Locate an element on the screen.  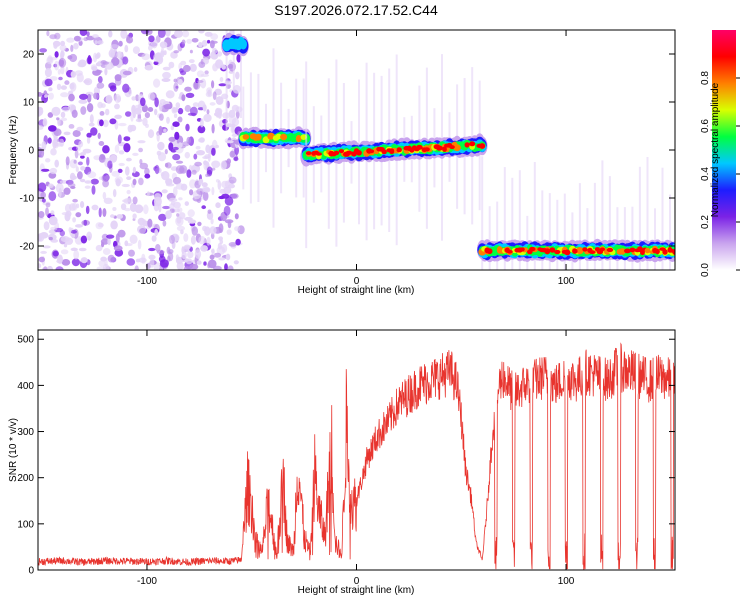
colorbar-tick-label: 0.8 is located at coordinates (705, 78).